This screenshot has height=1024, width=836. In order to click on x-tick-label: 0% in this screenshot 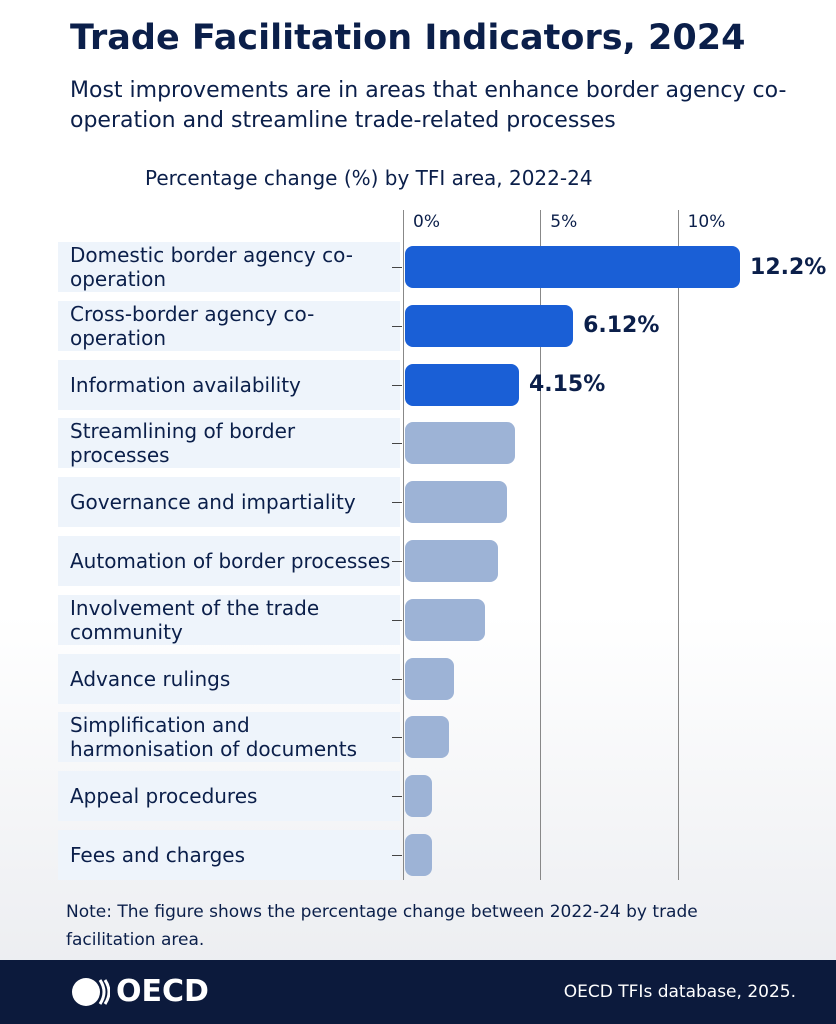, I will do `click(426, 222)`.